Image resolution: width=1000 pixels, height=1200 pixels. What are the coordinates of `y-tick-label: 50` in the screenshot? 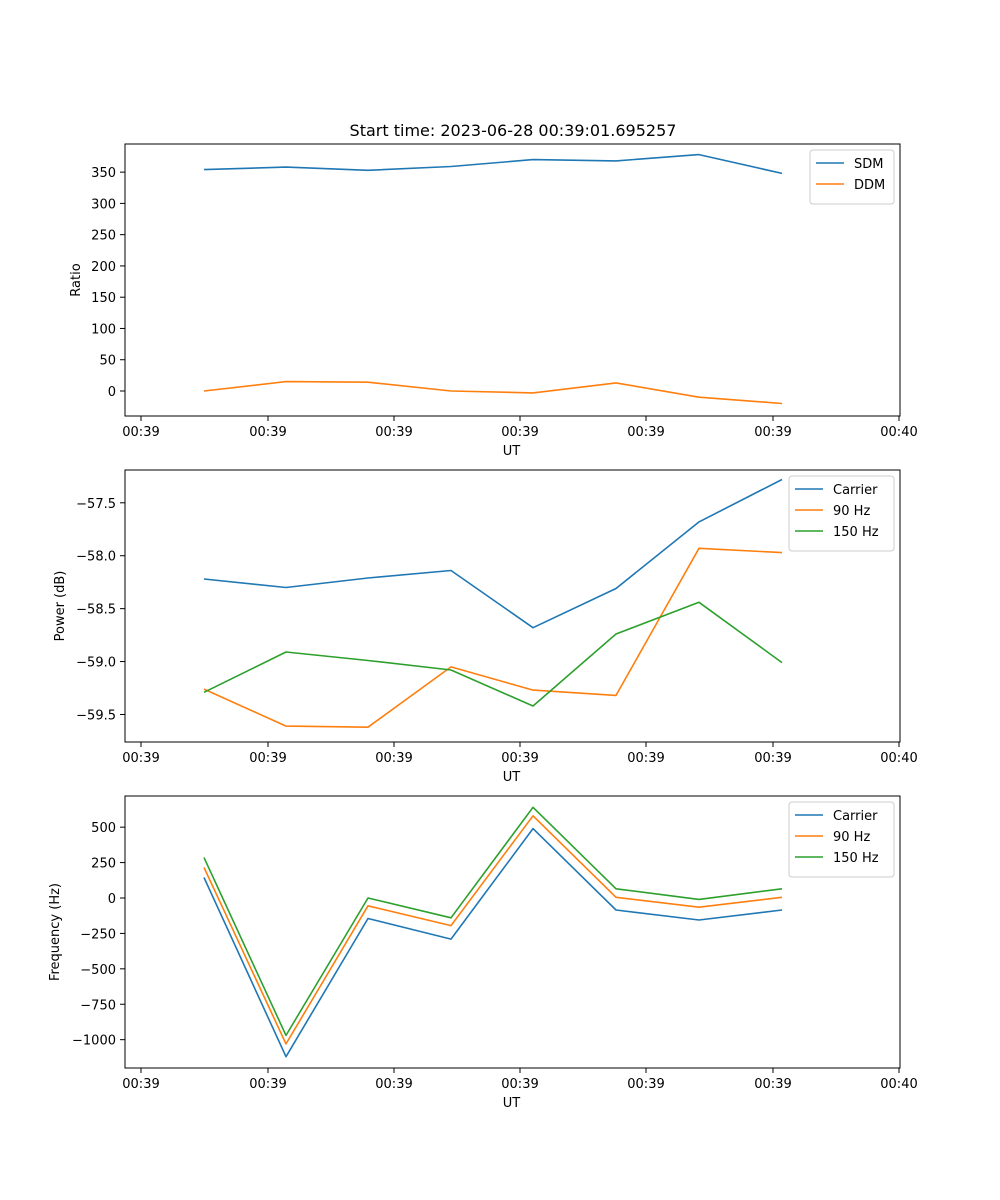 It's located at (107, 361).